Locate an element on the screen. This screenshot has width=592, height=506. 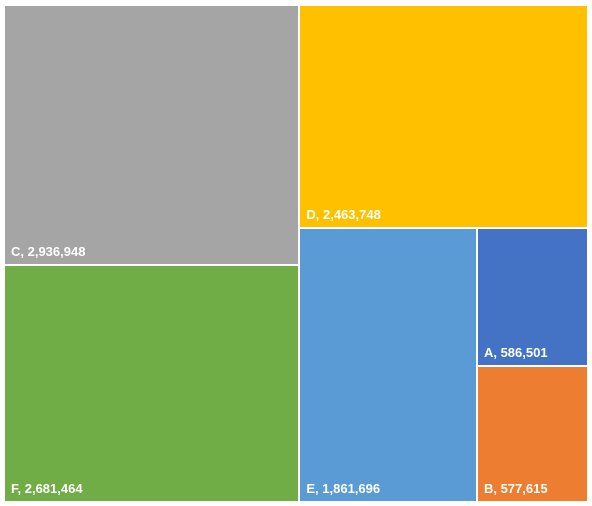
treemap-label-d: D, 2,463,748 is located at coordinates (343, 215).